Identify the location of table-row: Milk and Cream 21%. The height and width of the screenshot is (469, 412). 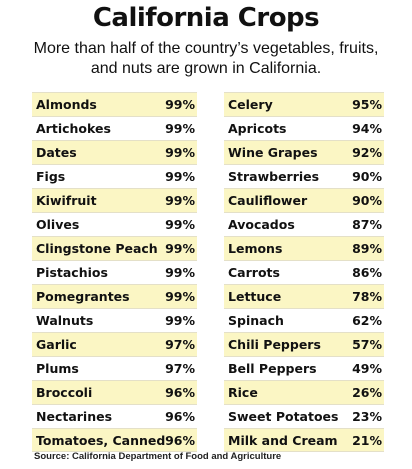
(304, 440).